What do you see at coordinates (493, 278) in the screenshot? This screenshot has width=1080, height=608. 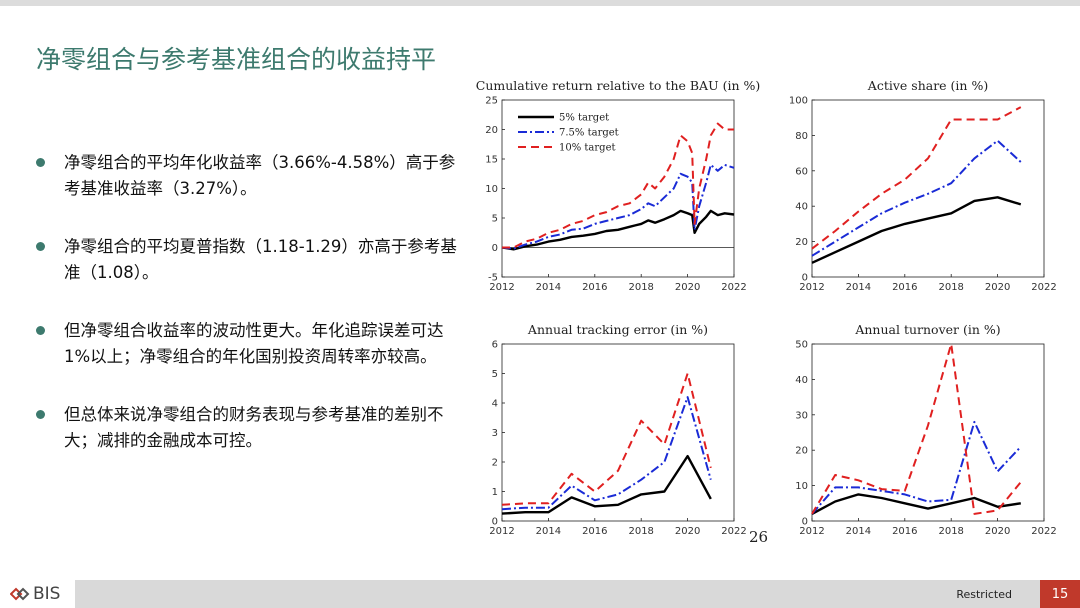 I see `y-tick-label: -5` at bounding box center [493, 278].